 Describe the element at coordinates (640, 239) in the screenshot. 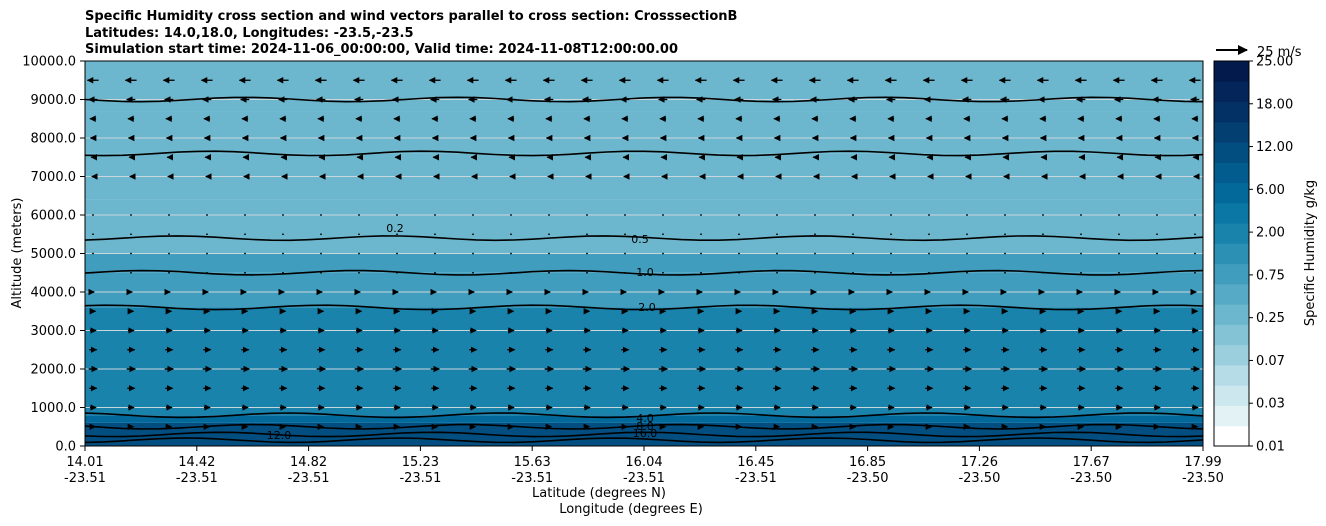

I see `contour-label-0-5: 0.5` at that location.